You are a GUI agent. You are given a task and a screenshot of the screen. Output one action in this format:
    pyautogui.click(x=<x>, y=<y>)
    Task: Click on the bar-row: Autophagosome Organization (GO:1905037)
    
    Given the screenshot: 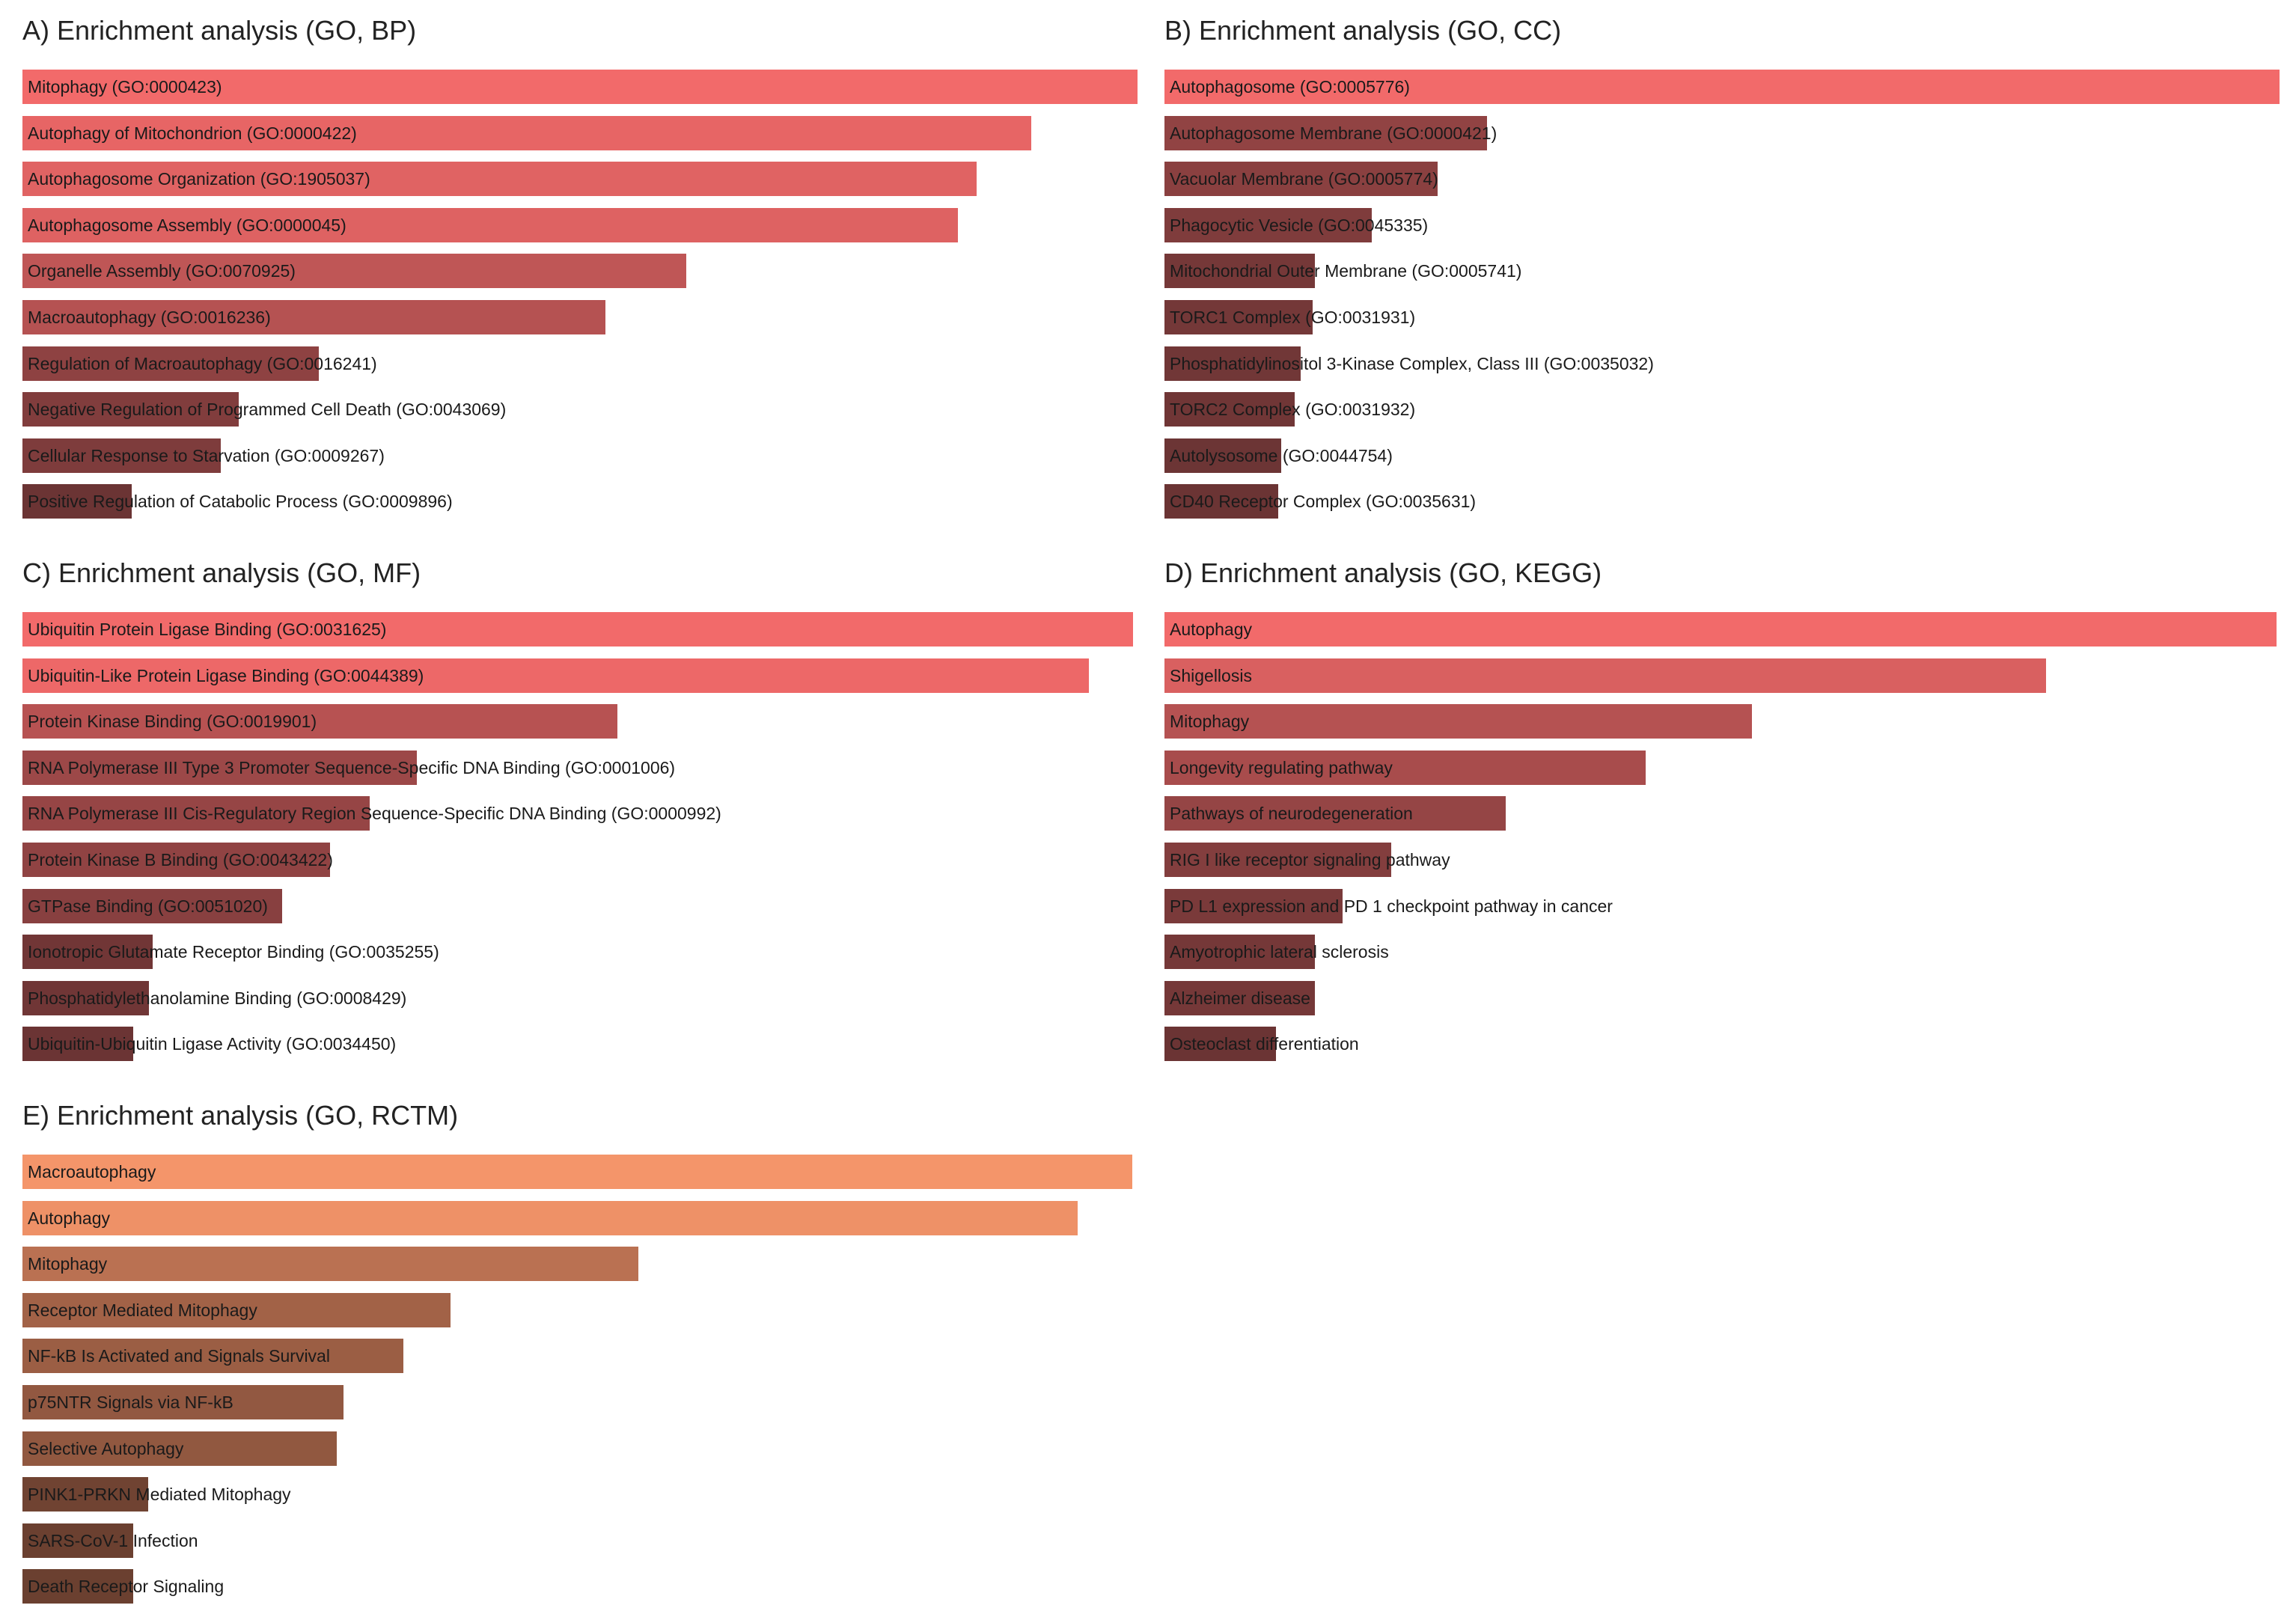 What is the action you would take?
    pyautogui.click(x=580, y=179)
    